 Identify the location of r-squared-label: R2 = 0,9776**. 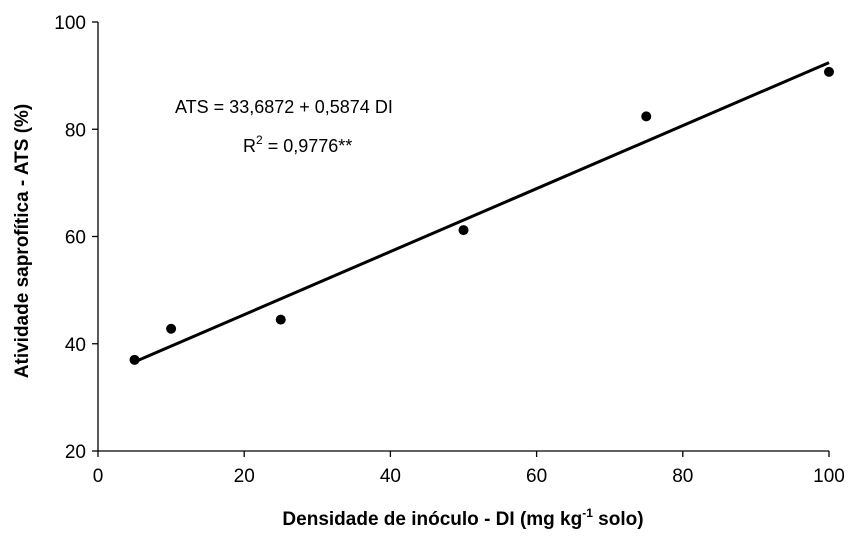
(297, 144).